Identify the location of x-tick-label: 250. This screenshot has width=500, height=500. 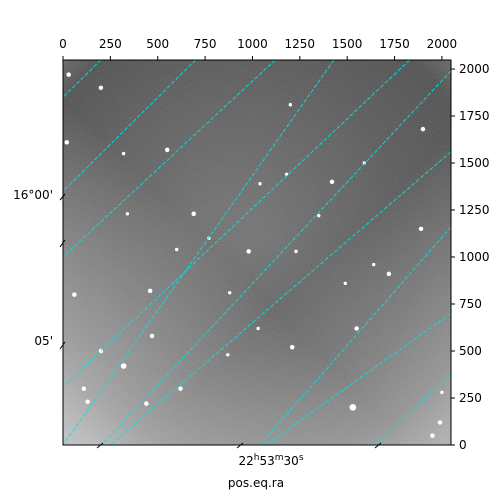
(110, 44).